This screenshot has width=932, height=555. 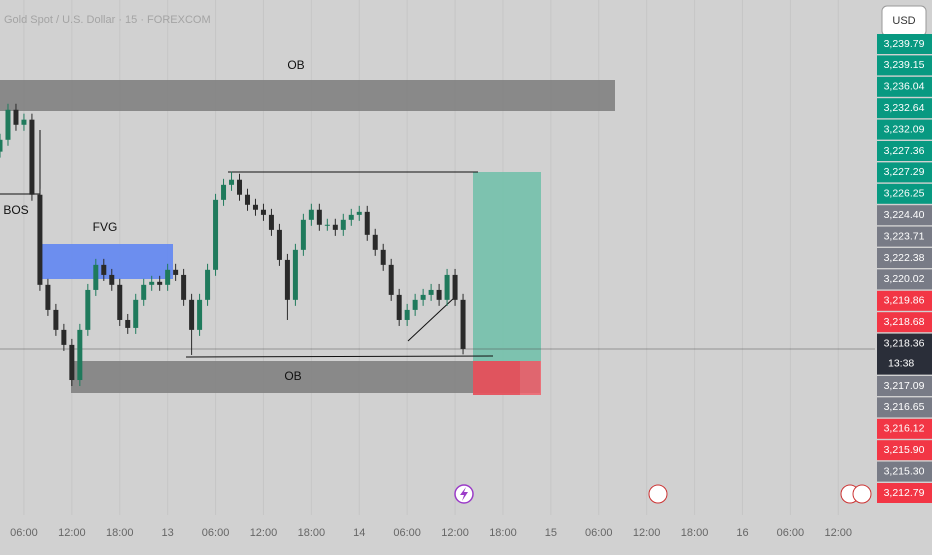 What do you see at coordinates (901, 363) in the screenshot?
I see `countdown: 13:38` at bounding box center [901, 363].